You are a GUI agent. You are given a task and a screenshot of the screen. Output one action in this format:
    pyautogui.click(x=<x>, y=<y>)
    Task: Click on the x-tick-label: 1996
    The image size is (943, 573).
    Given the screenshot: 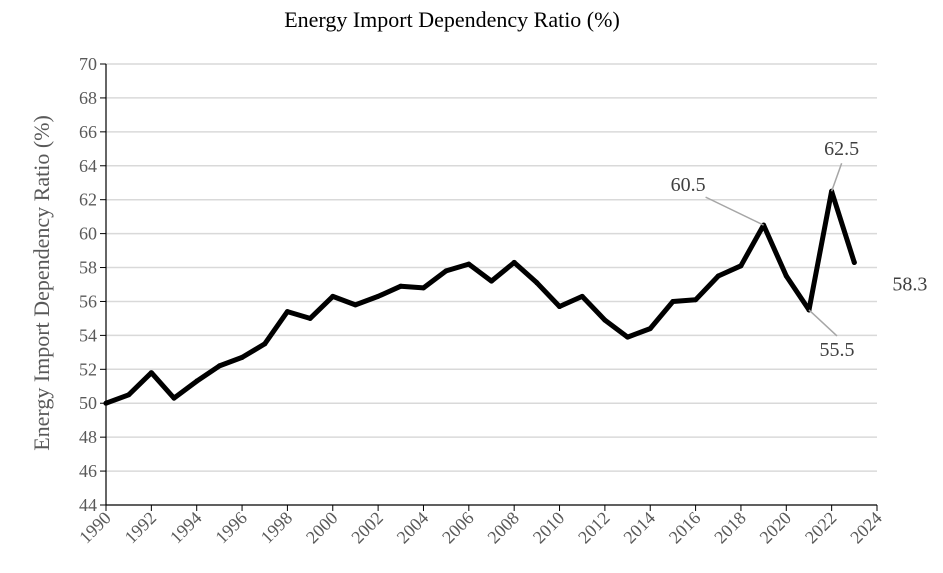 What is the action you would take?
    pyautogui.click(x=231, y=528)
    